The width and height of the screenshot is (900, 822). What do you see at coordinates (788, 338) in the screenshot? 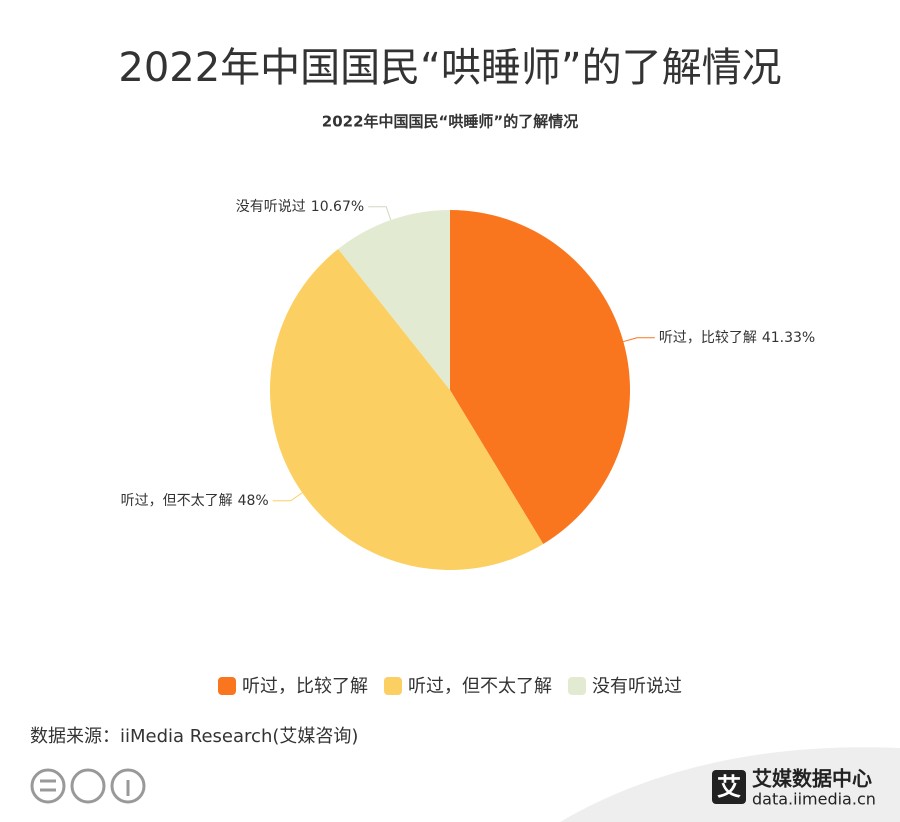
I see `label-value: 41.33%` at bounding box center [788, 338].